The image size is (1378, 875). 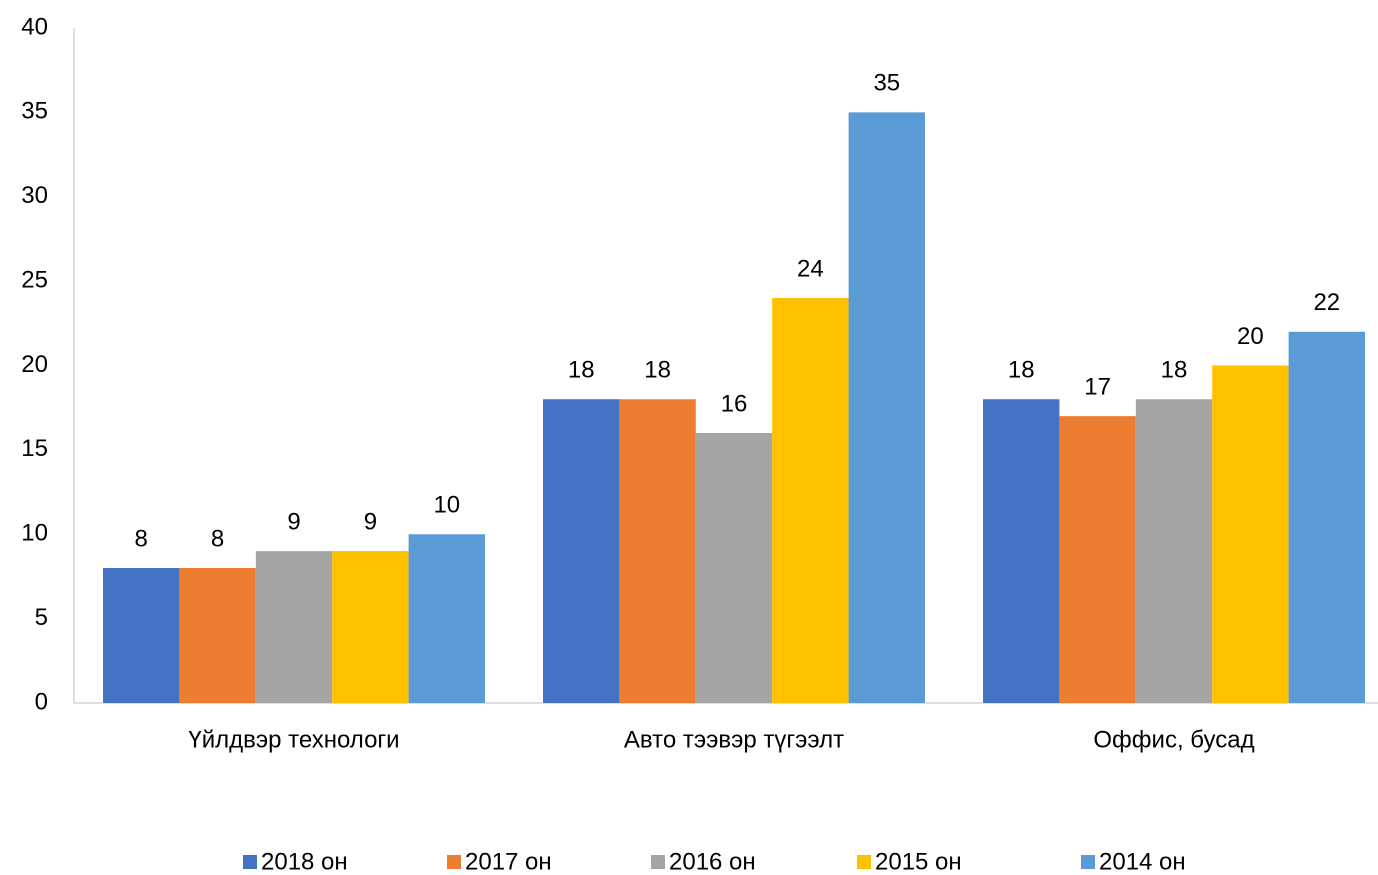 What do you see at coordinates (34, 364) in the screenshot?
I see `y-tick-label: 20` at bounding box center [34, 364].